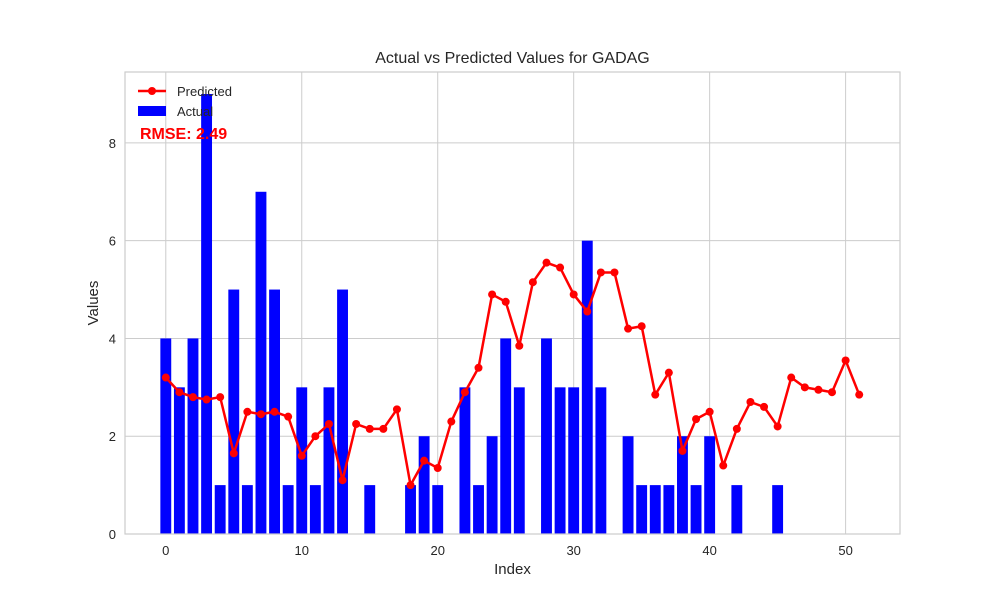 This screenshot has width=1000, height=600. Describe the element at coordinates (165, 550) in the screenshot. I see `x-tick-label: 0` at that location.